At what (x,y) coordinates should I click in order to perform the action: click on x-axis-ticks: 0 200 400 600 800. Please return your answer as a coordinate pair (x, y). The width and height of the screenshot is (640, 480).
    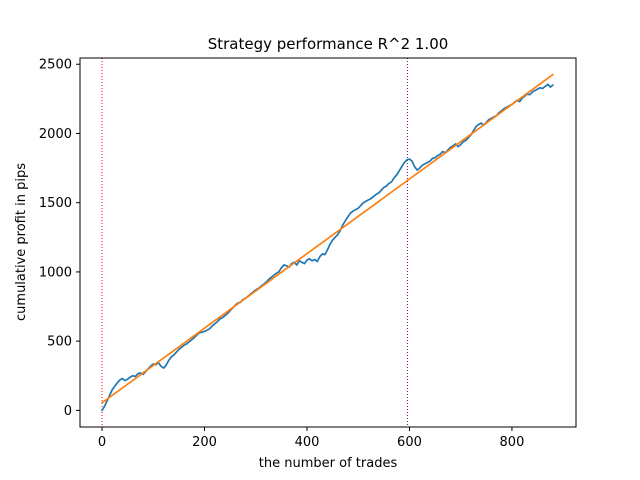
    Looking at the image, I should click on (311, 438).